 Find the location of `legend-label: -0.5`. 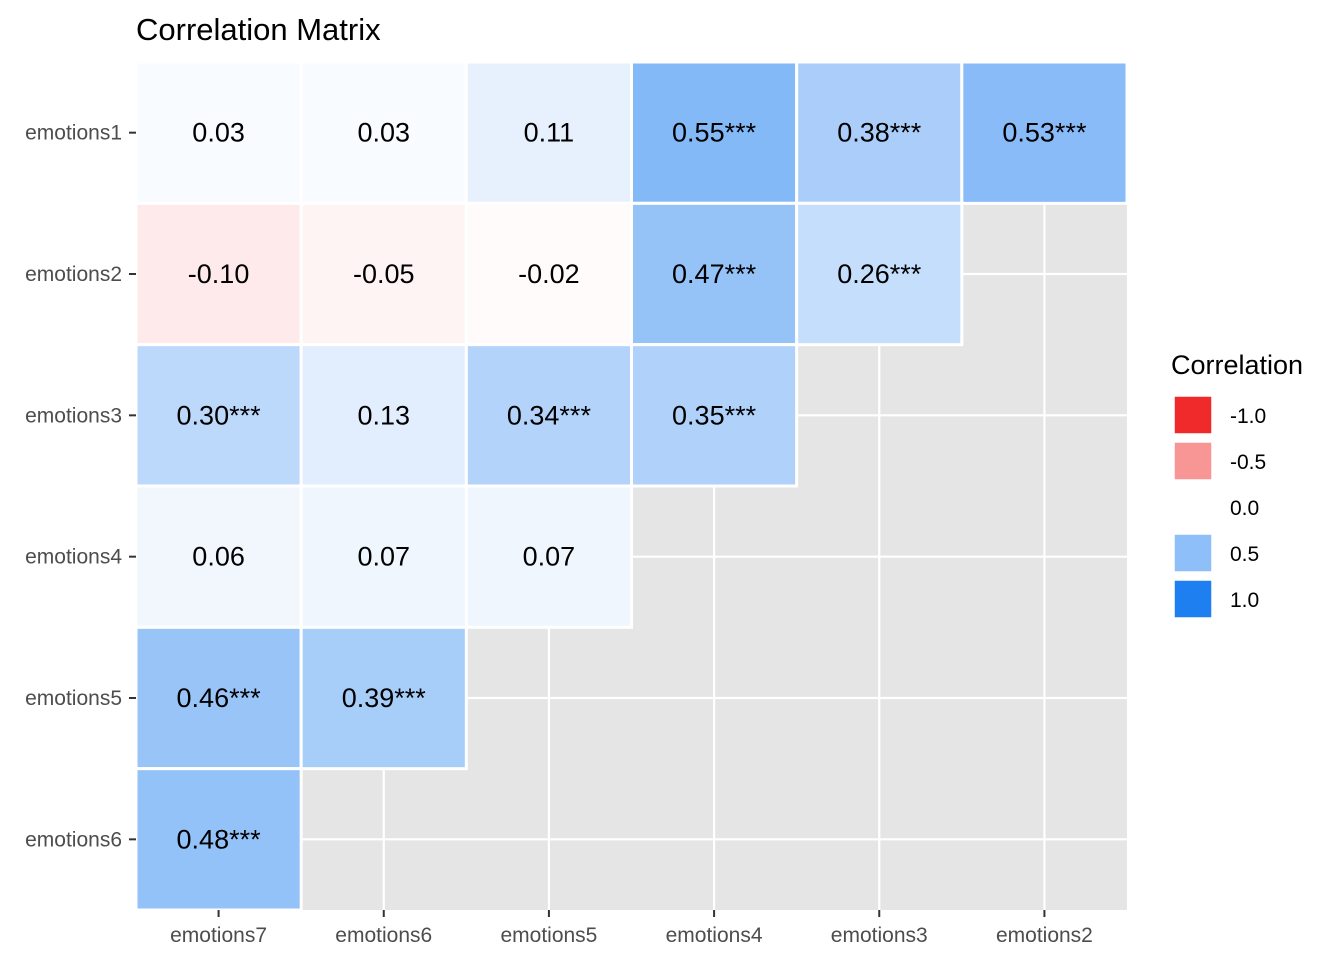

legend-label: -0.5 is located at coordinates (1248, 462).